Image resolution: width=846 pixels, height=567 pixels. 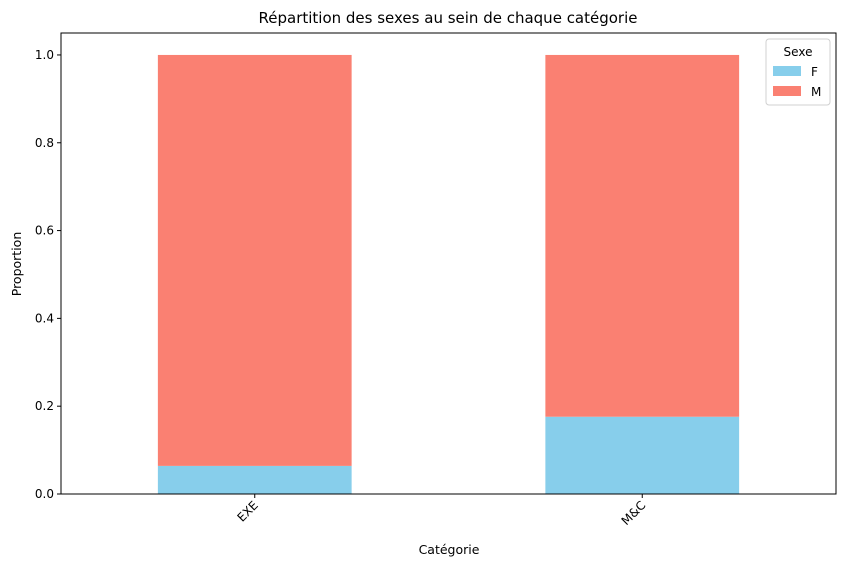 What do you see at coordinates (44, 143) in the screenshot?
I see `y-tick-label: 0.8` at bounding box center [44, 143].